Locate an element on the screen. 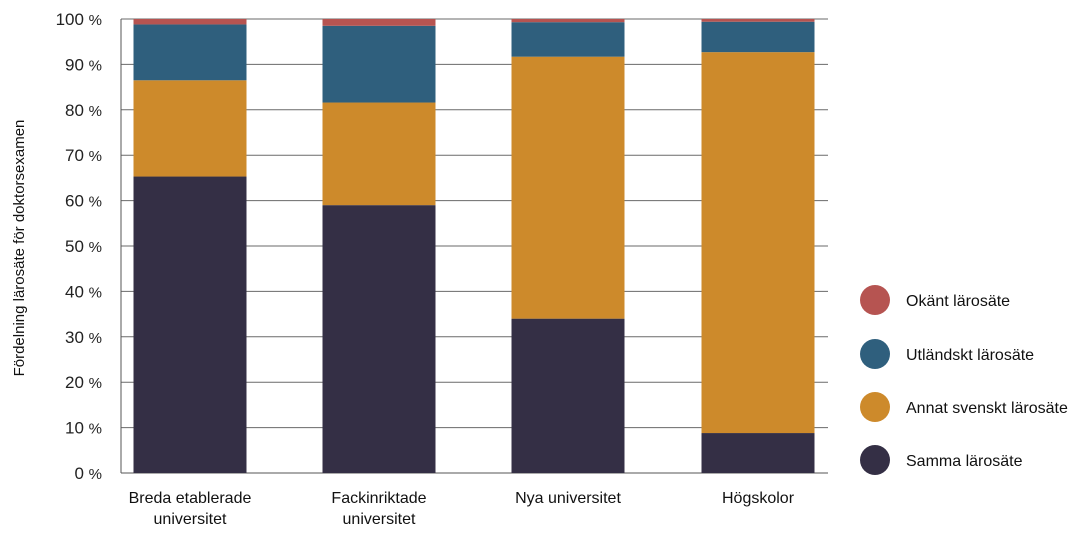 The height and width of the screenshot is (533, 1085). legend-item: Annat svenskt lärosäte is located at coordinates (964, 407).